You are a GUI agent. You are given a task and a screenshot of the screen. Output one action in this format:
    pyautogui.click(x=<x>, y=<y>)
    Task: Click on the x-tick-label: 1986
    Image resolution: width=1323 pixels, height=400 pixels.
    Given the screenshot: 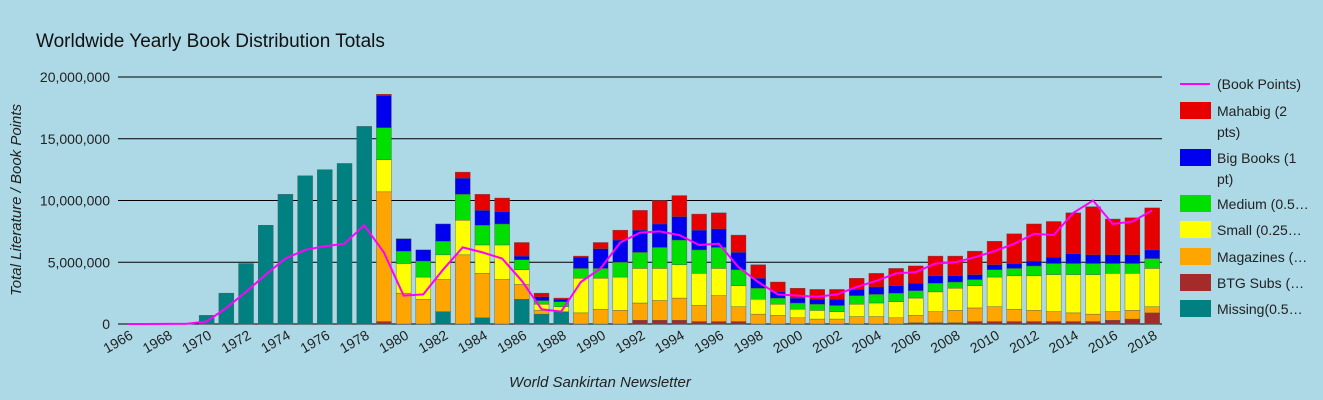 What is the action you would take?
    pyautogui.click(x=511, y=342)
    